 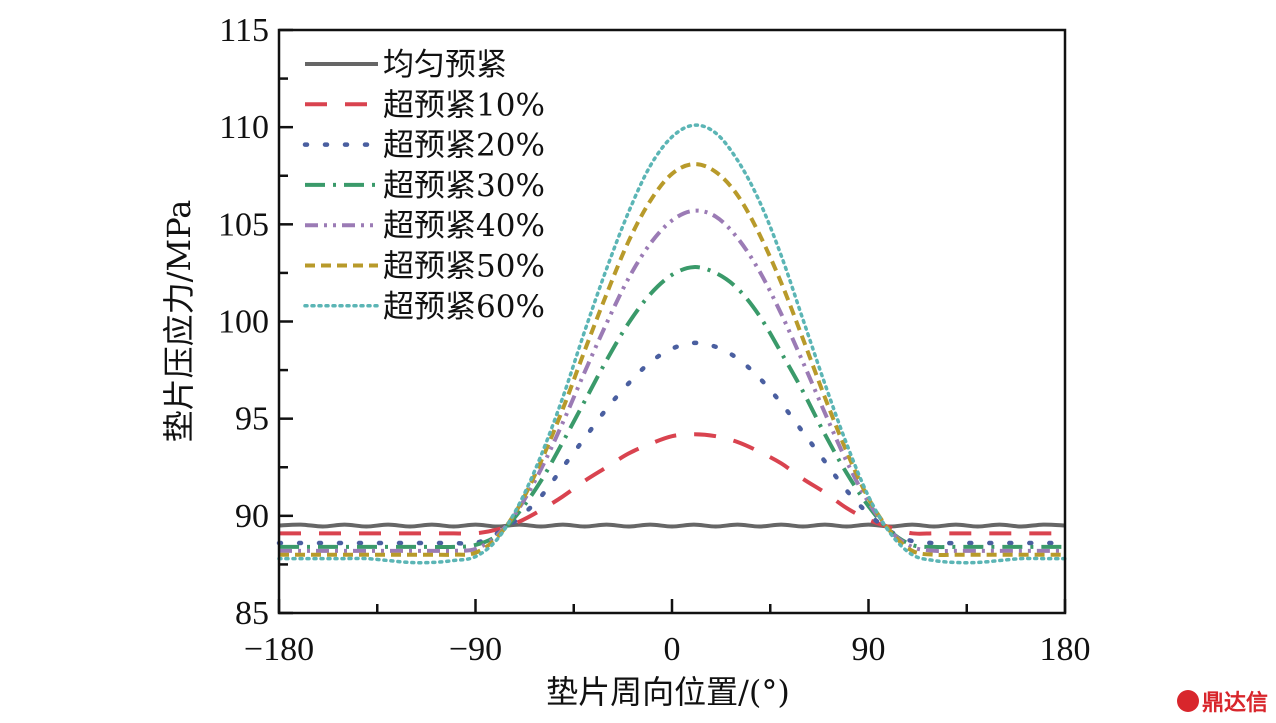 I want to click on y-tick-label: 110, so click(x=244, y=127).